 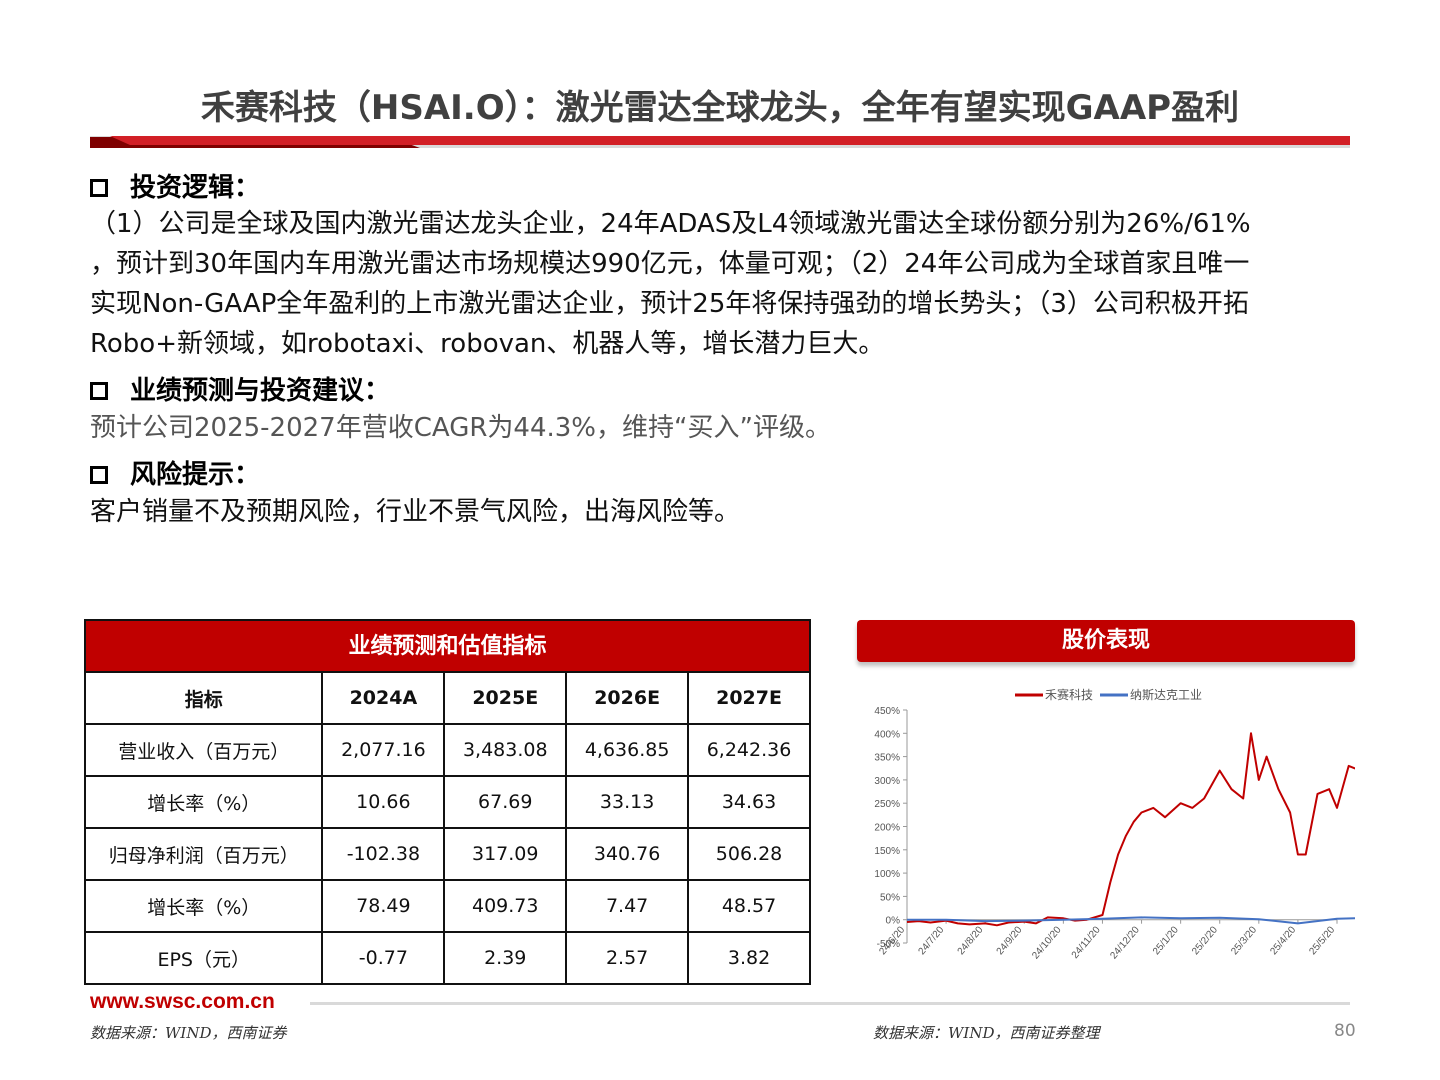 What do you see at coordinates (1086, 942) in the screenshot?
I see `x-tick-label: 24/11/20` at bounding box center [1086, 942].